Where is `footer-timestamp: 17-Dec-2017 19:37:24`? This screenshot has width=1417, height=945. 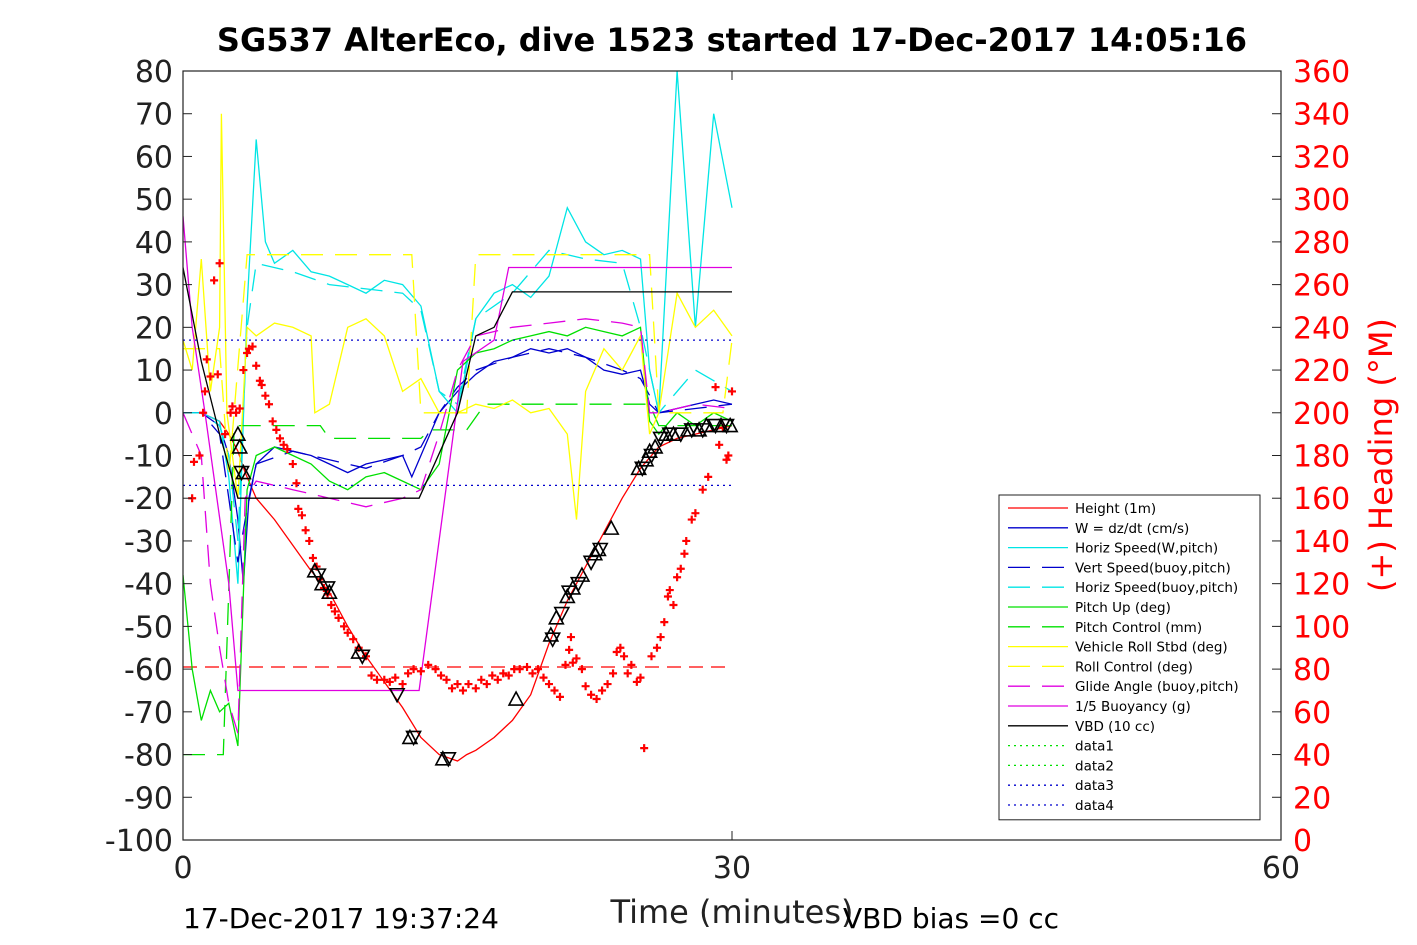 footer-timestamp: 17-Dec-2017 19:37:24 is located at coordinates (341, 918).